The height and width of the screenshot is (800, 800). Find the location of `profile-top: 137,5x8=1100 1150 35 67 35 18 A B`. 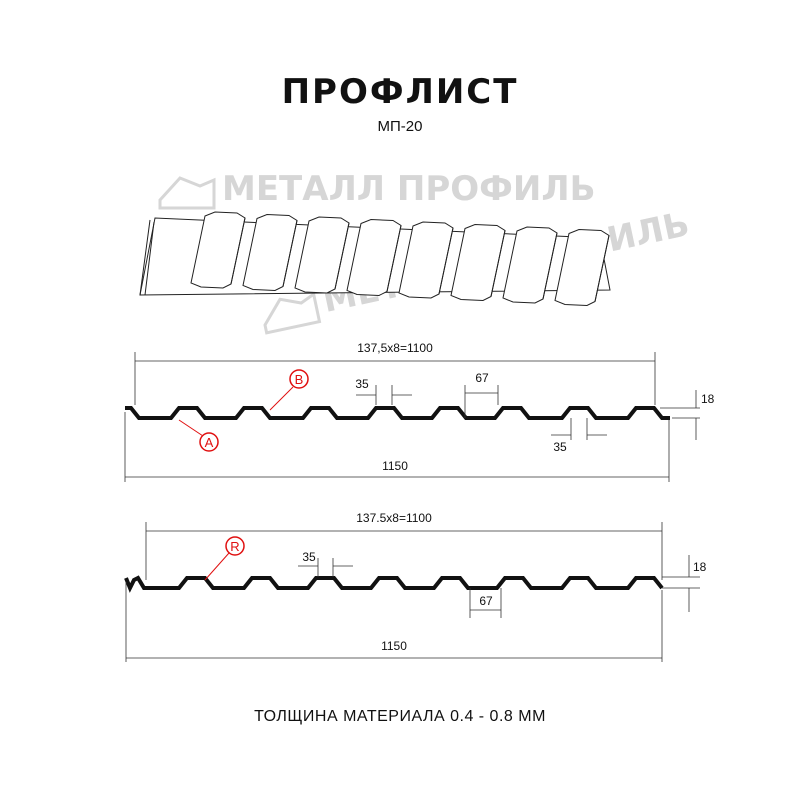

profile-top: 137,5x8=1100 1150 35 67 35 18 A B is located at coordinates (419, 411).